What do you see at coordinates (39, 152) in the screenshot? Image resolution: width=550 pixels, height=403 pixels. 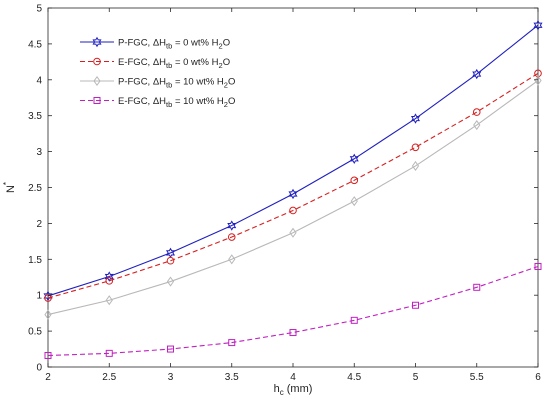 I see `y-tick-label: 3` at bounding box center [39, 152].